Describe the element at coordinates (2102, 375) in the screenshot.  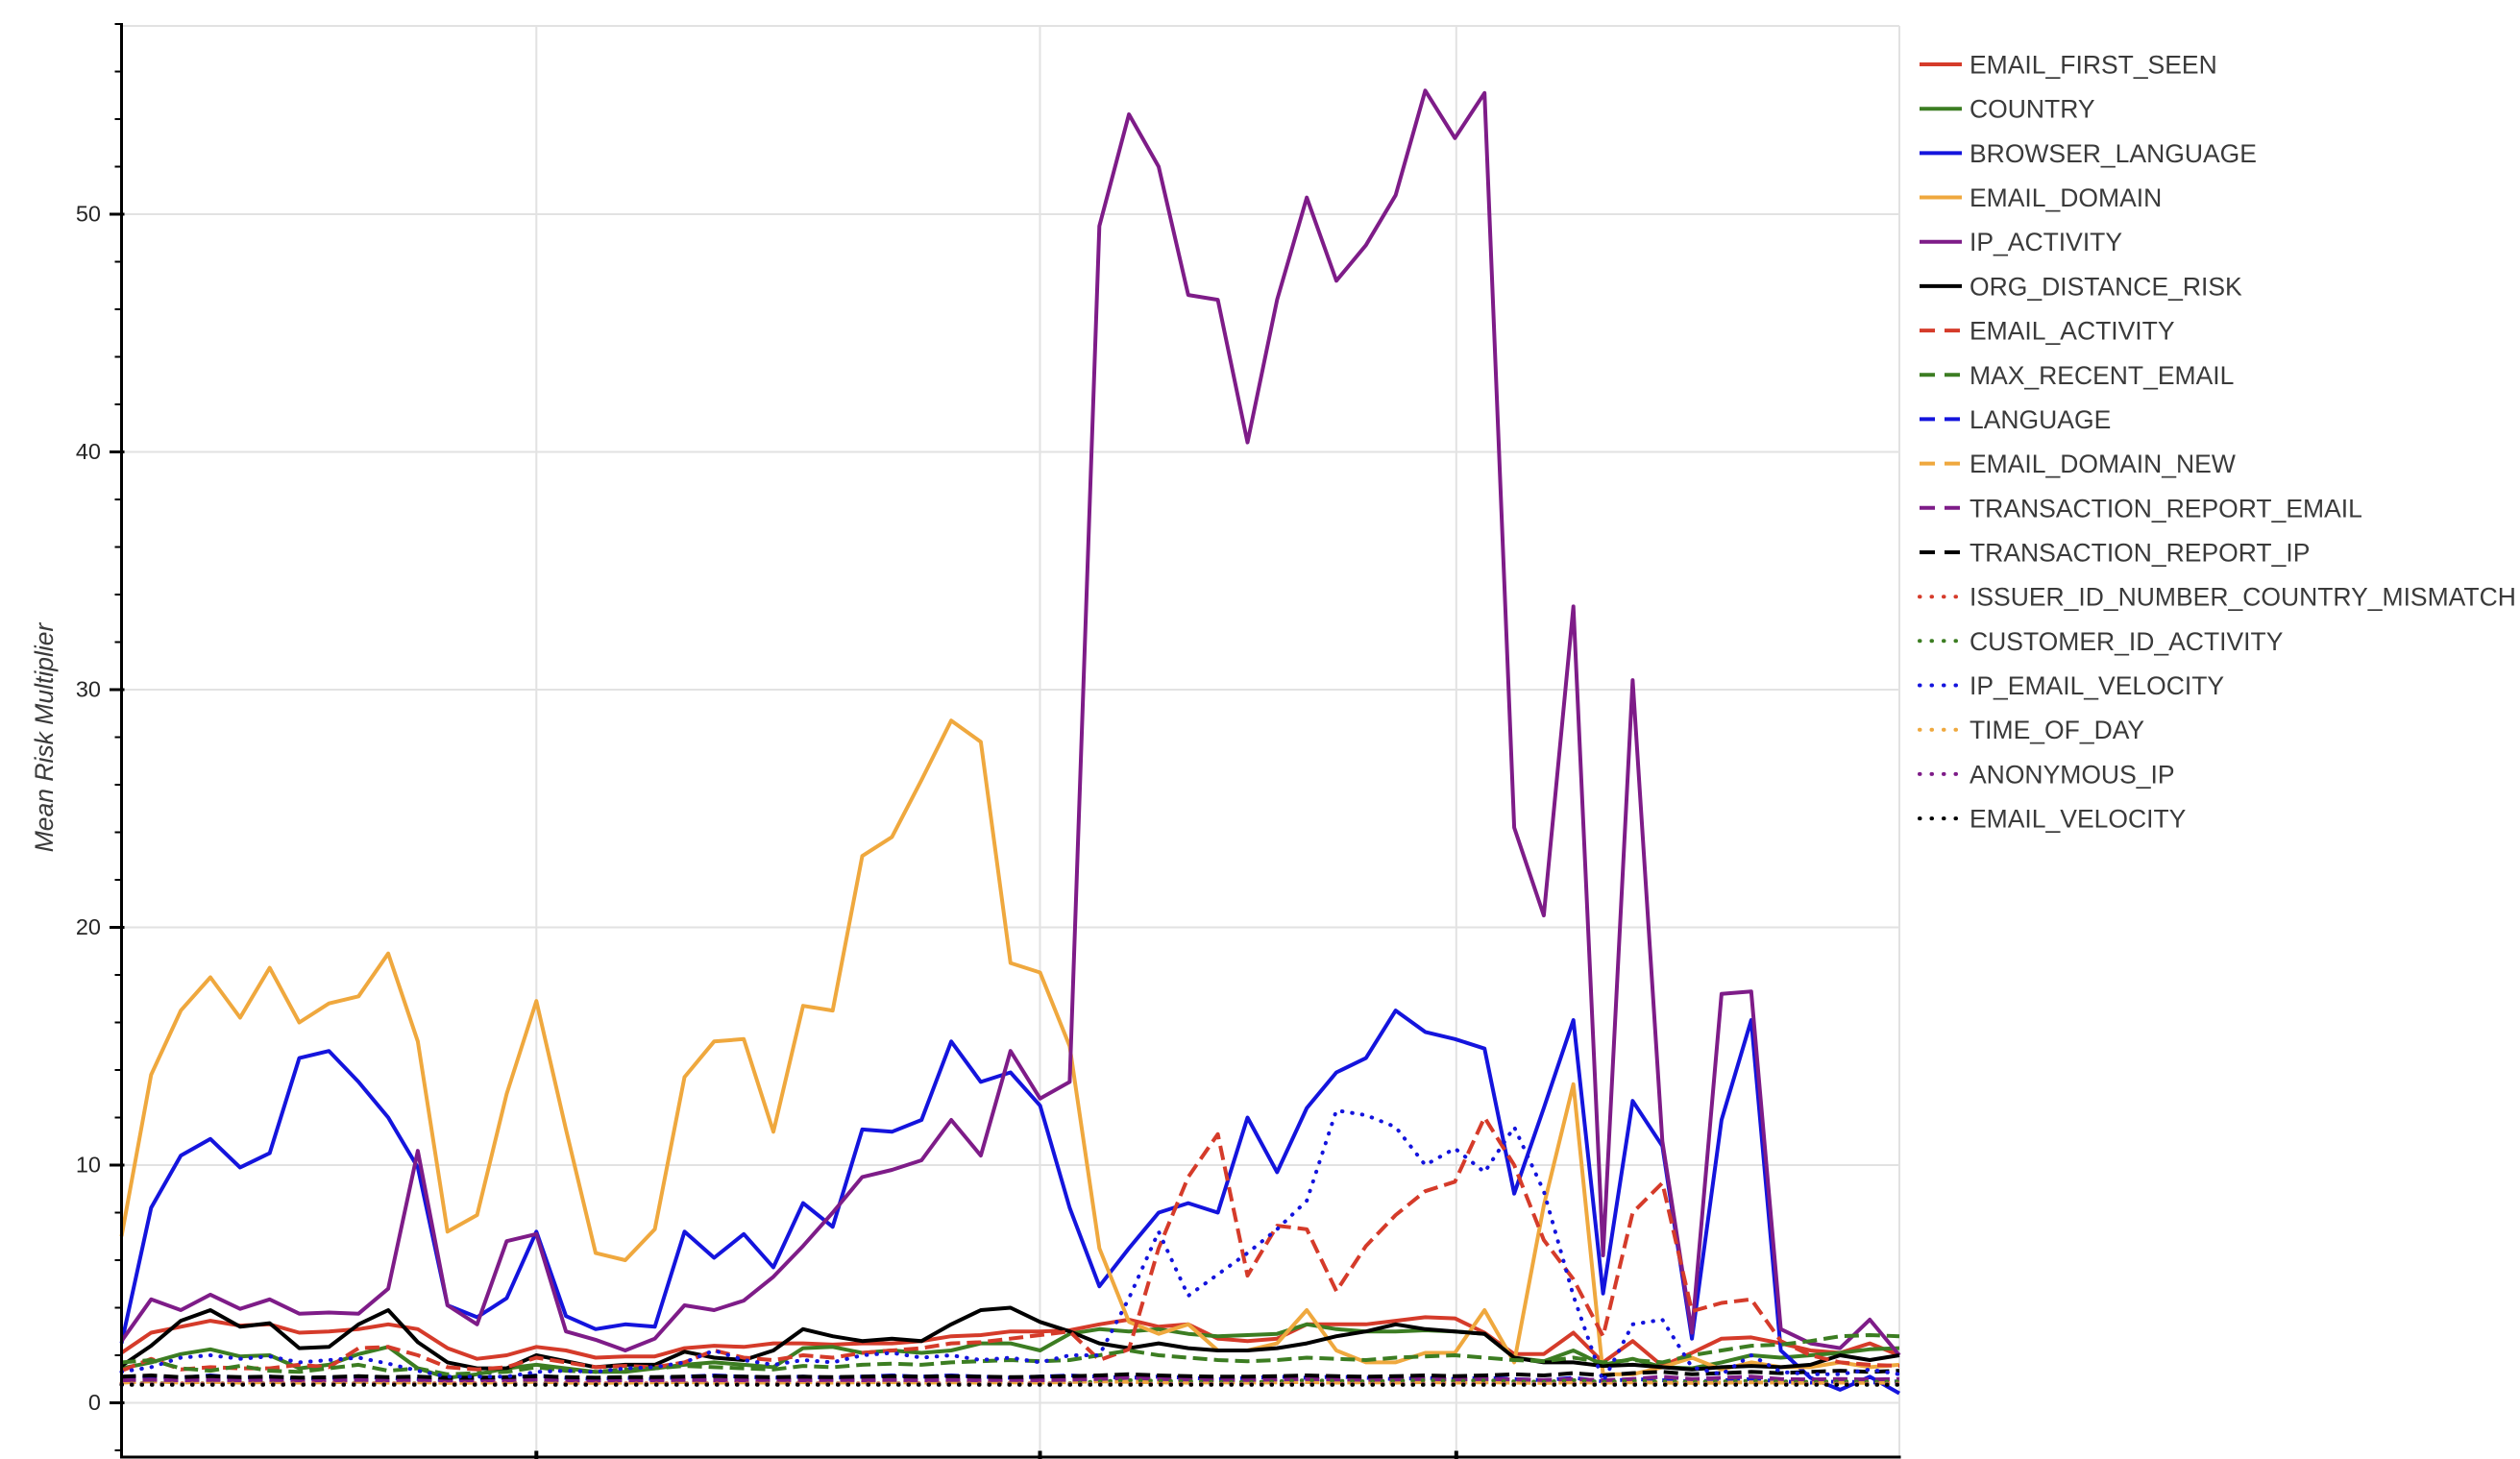
I see `svg-text: MAX_RECENT_EMAIL` at that location.